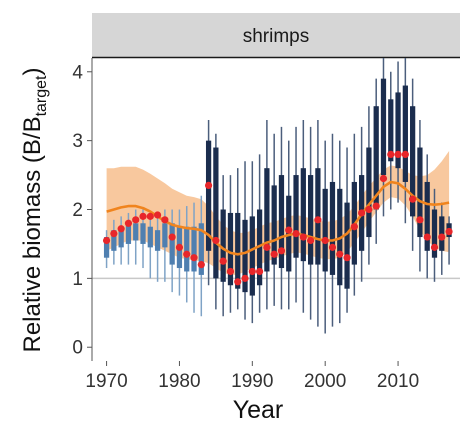 This screenshot has width=468, height=436. I want to click on point-2009, so click(391, 154).